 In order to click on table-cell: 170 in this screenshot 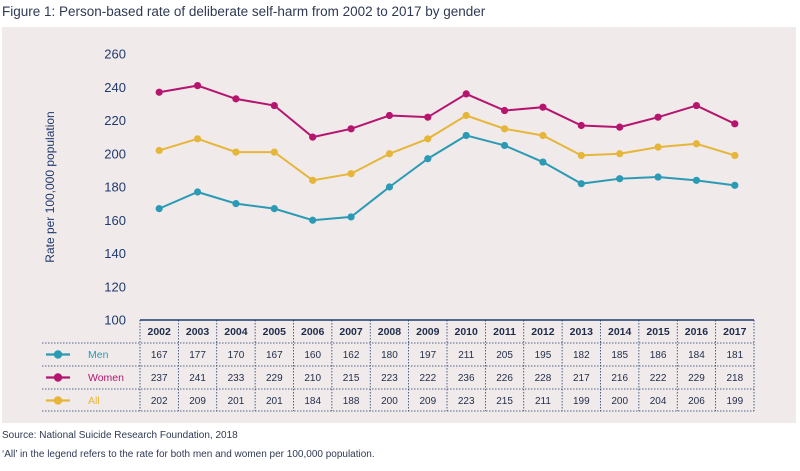, I will do `click(236, 355)`.